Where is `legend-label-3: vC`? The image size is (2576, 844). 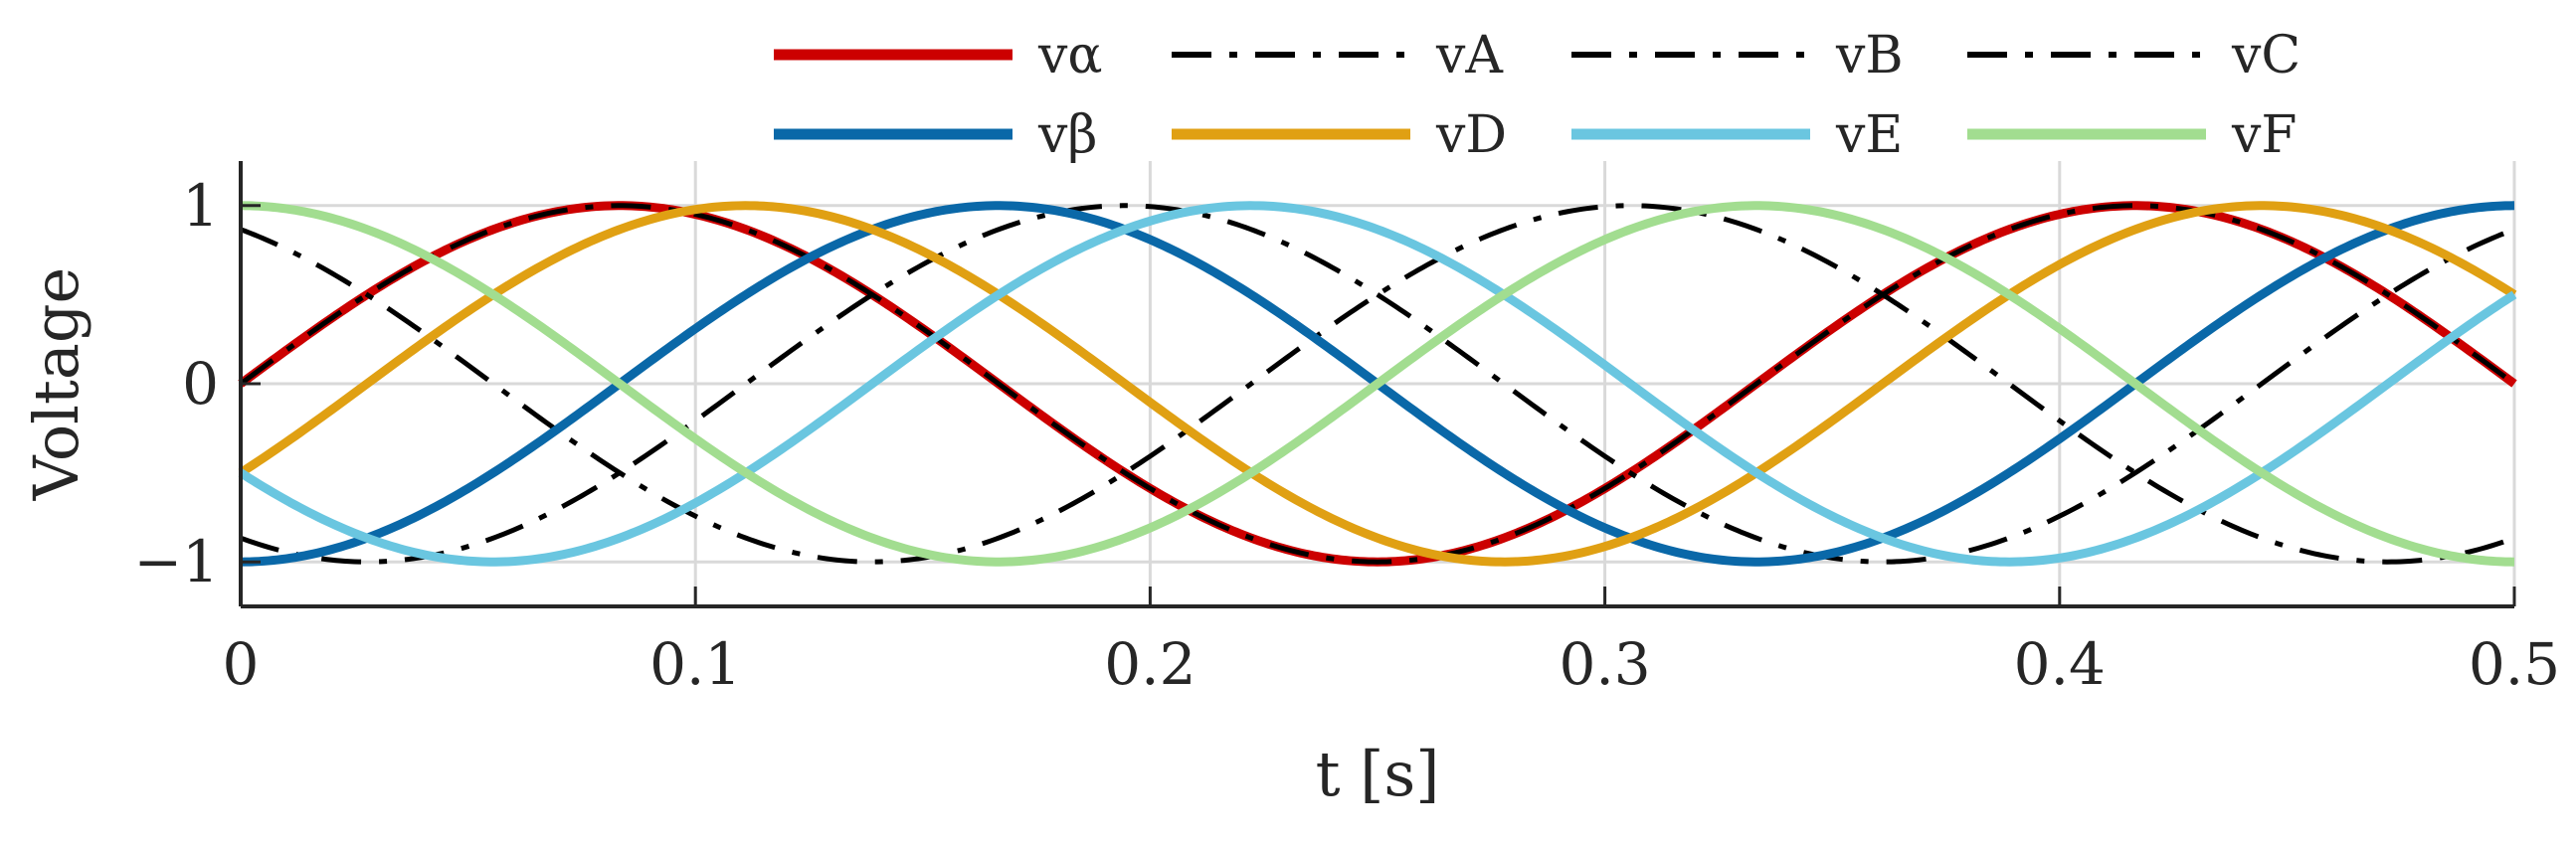 legend-label-3: vC is located at coordinates (2265, 55).